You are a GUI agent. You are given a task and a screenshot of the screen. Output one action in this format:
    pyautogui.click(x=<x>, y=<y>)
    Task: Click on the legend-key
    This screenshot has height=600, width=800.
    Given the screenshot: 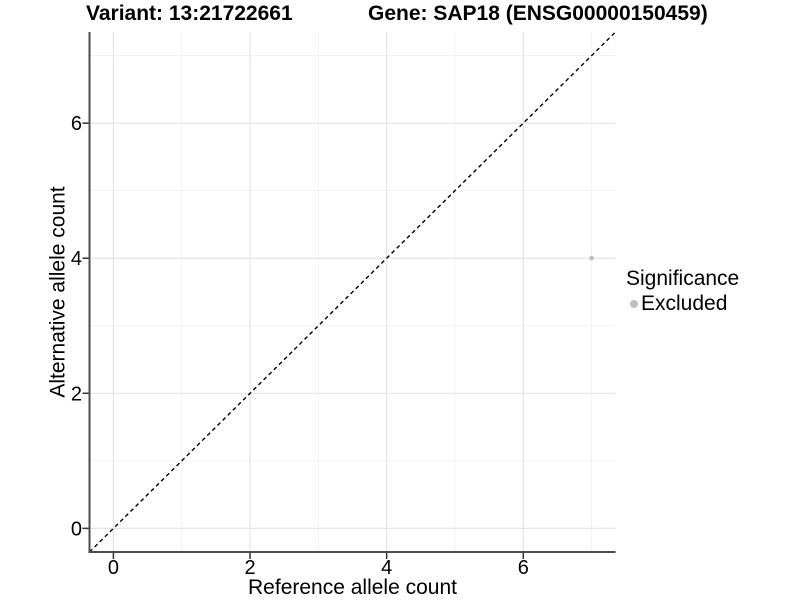 What is the action you would take?
    pyautogui.click(x=633, y=303)
    